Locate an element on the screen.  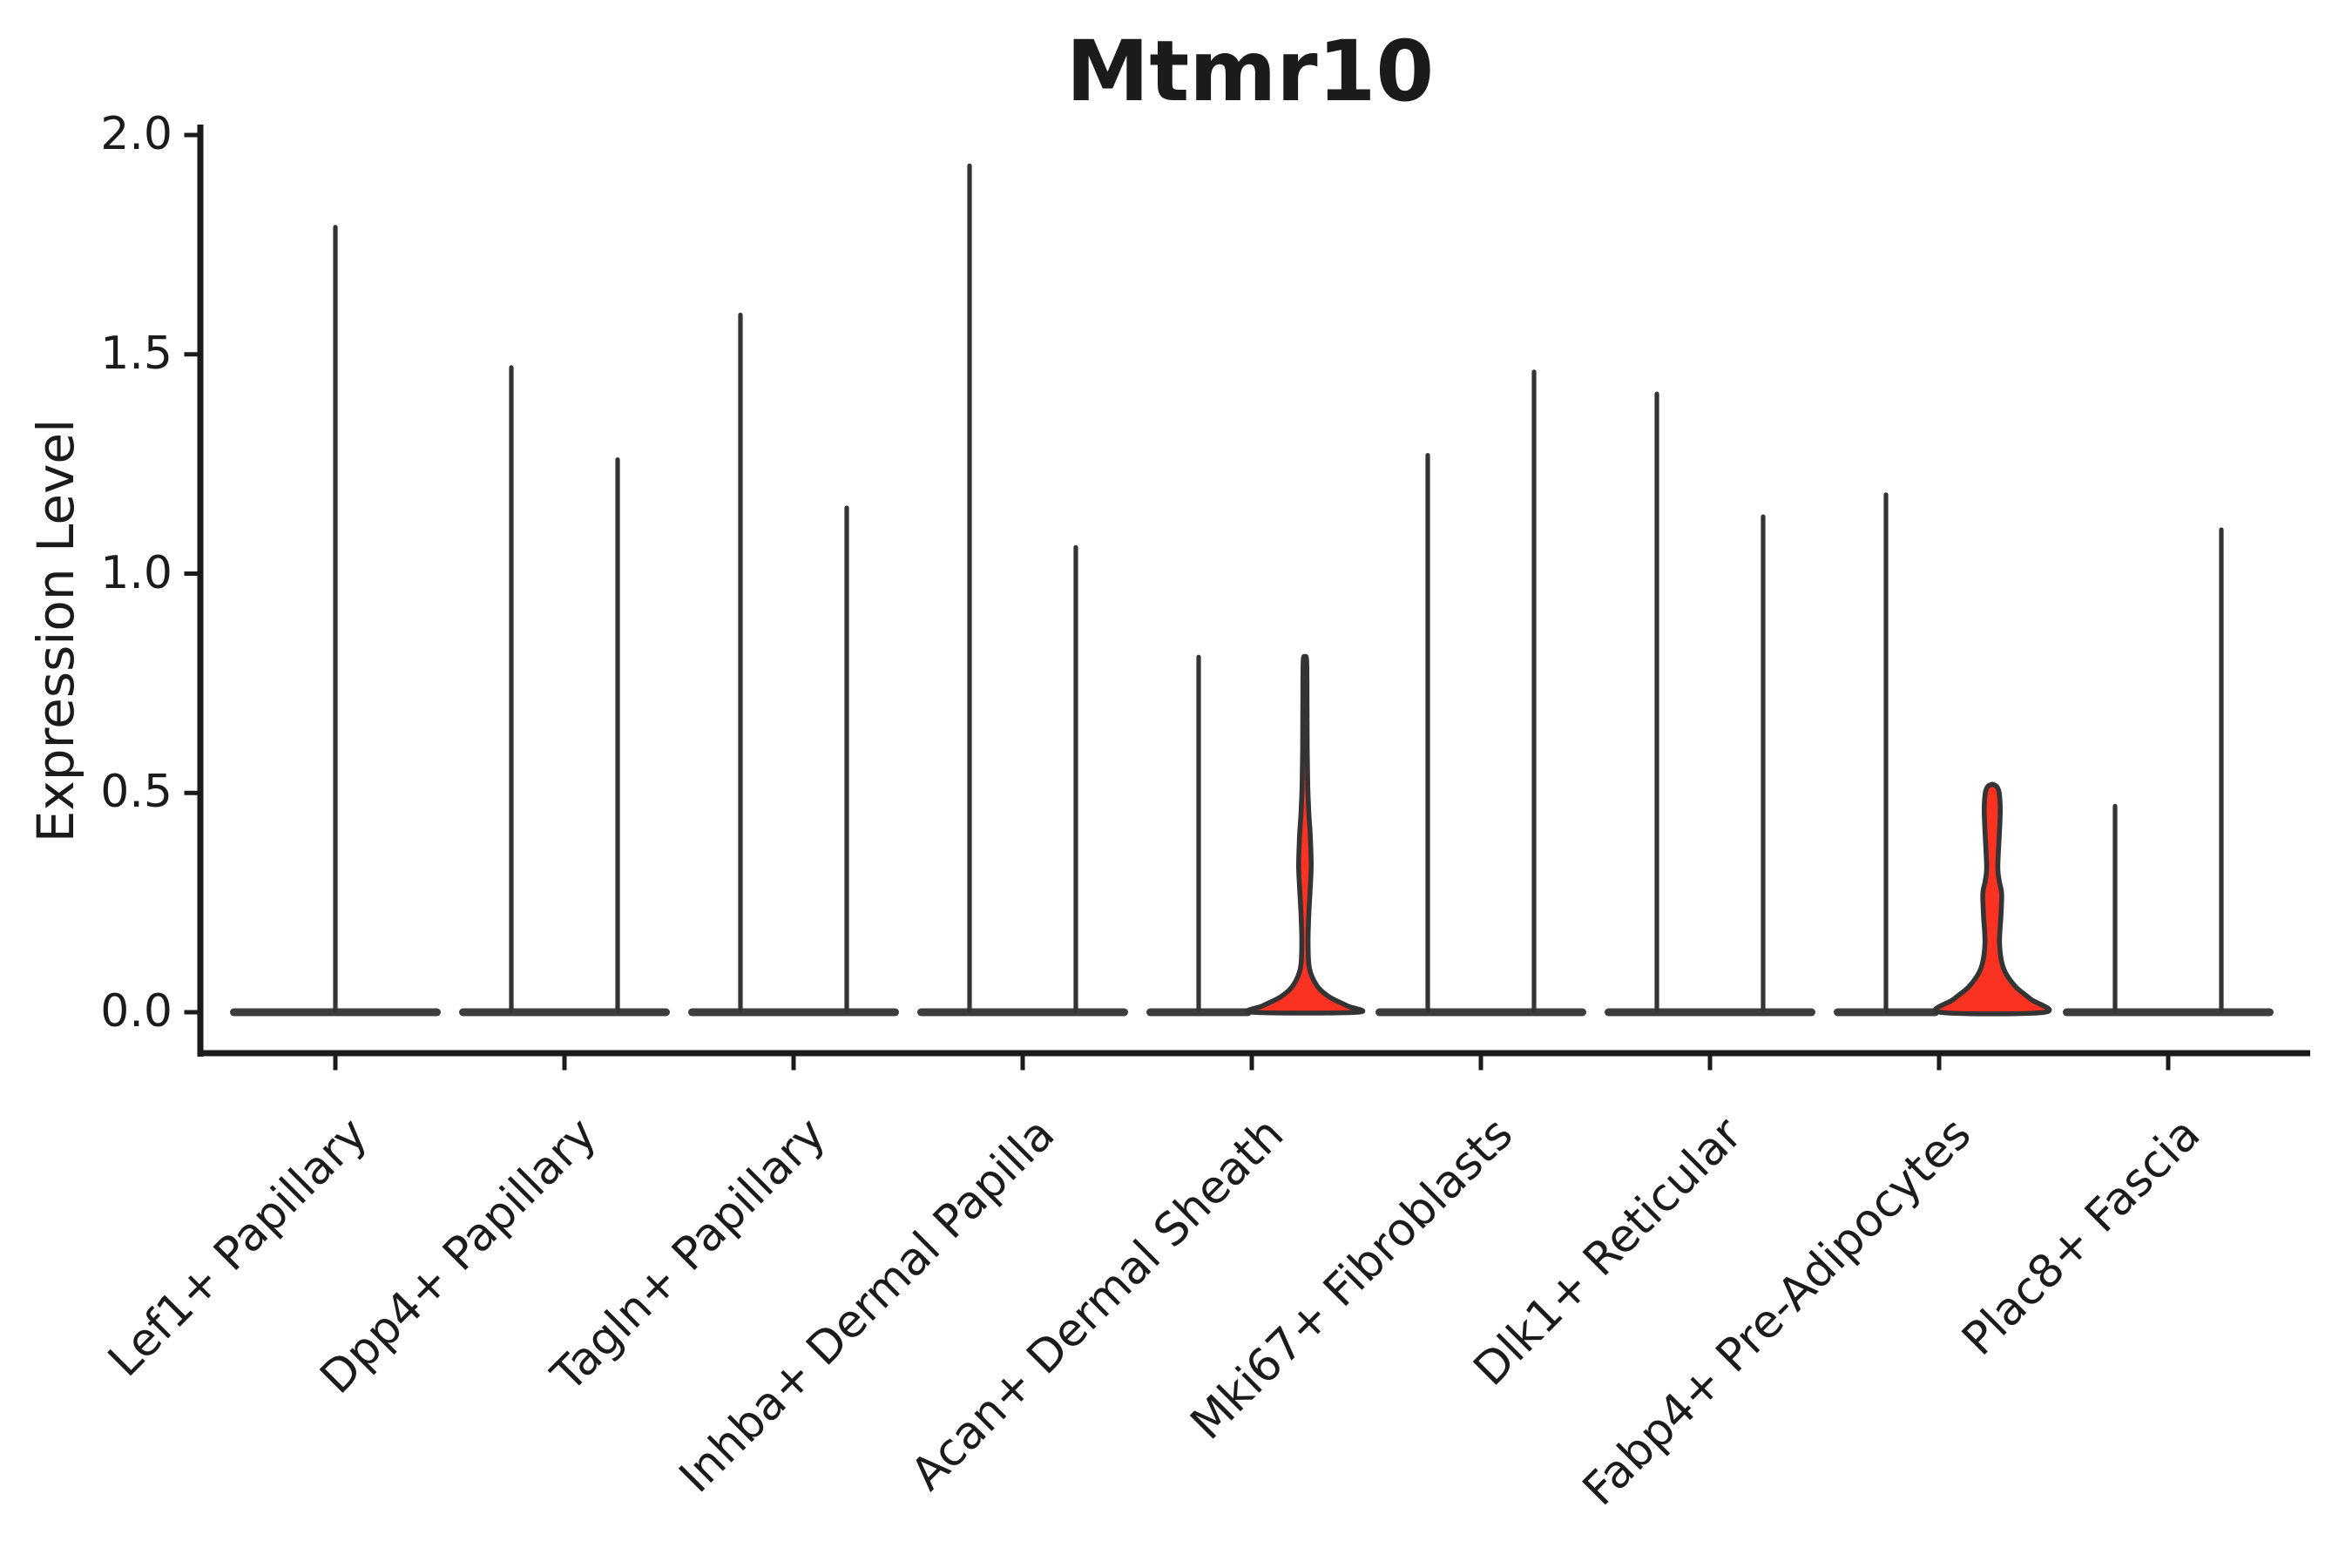
y-tick-label: 1.5 is located at coordinates (136, 353).